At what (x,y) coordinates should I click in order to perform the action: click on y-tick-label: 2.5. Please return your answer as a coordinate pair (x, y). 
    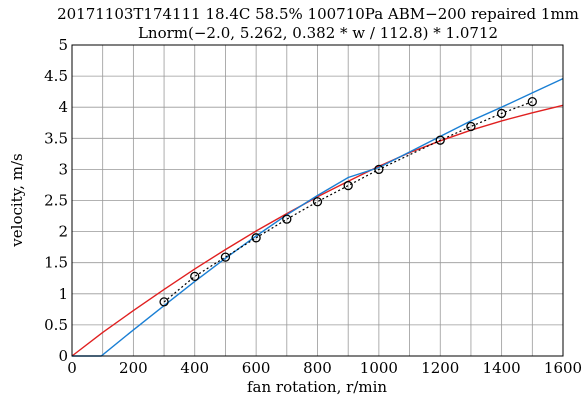
    Looking at the image, I should click on (56, 201).